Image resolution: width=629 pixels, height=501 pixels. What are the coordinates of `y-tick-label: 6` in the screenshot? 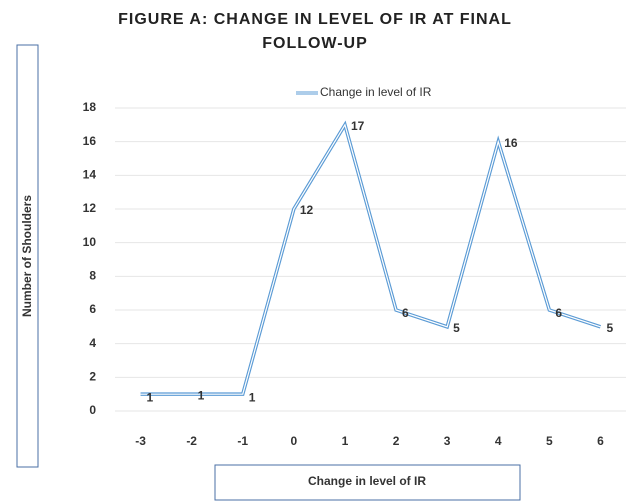 It's located at (92, 309).